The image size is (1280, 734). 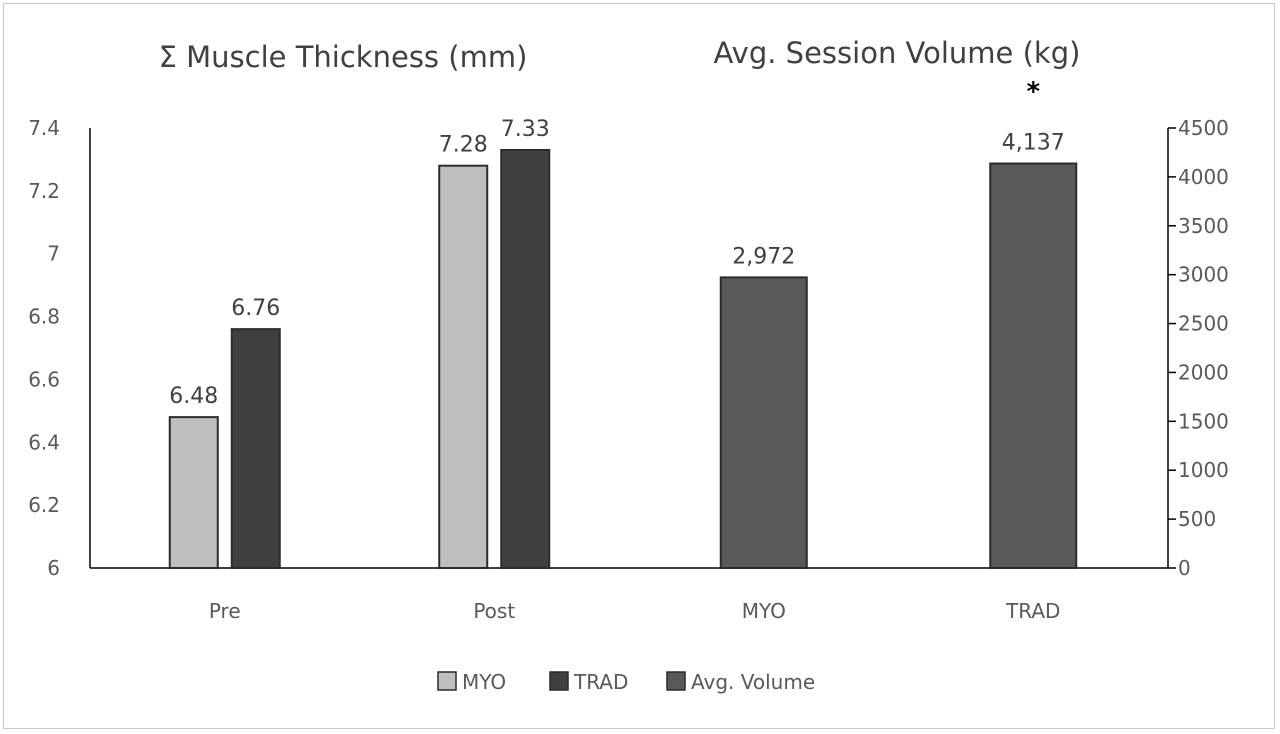 What do you see at coordinates (1184, 568) in the screenshot?
I see `right-axis-tick-label: 0` at bounding box center [1184, 568].